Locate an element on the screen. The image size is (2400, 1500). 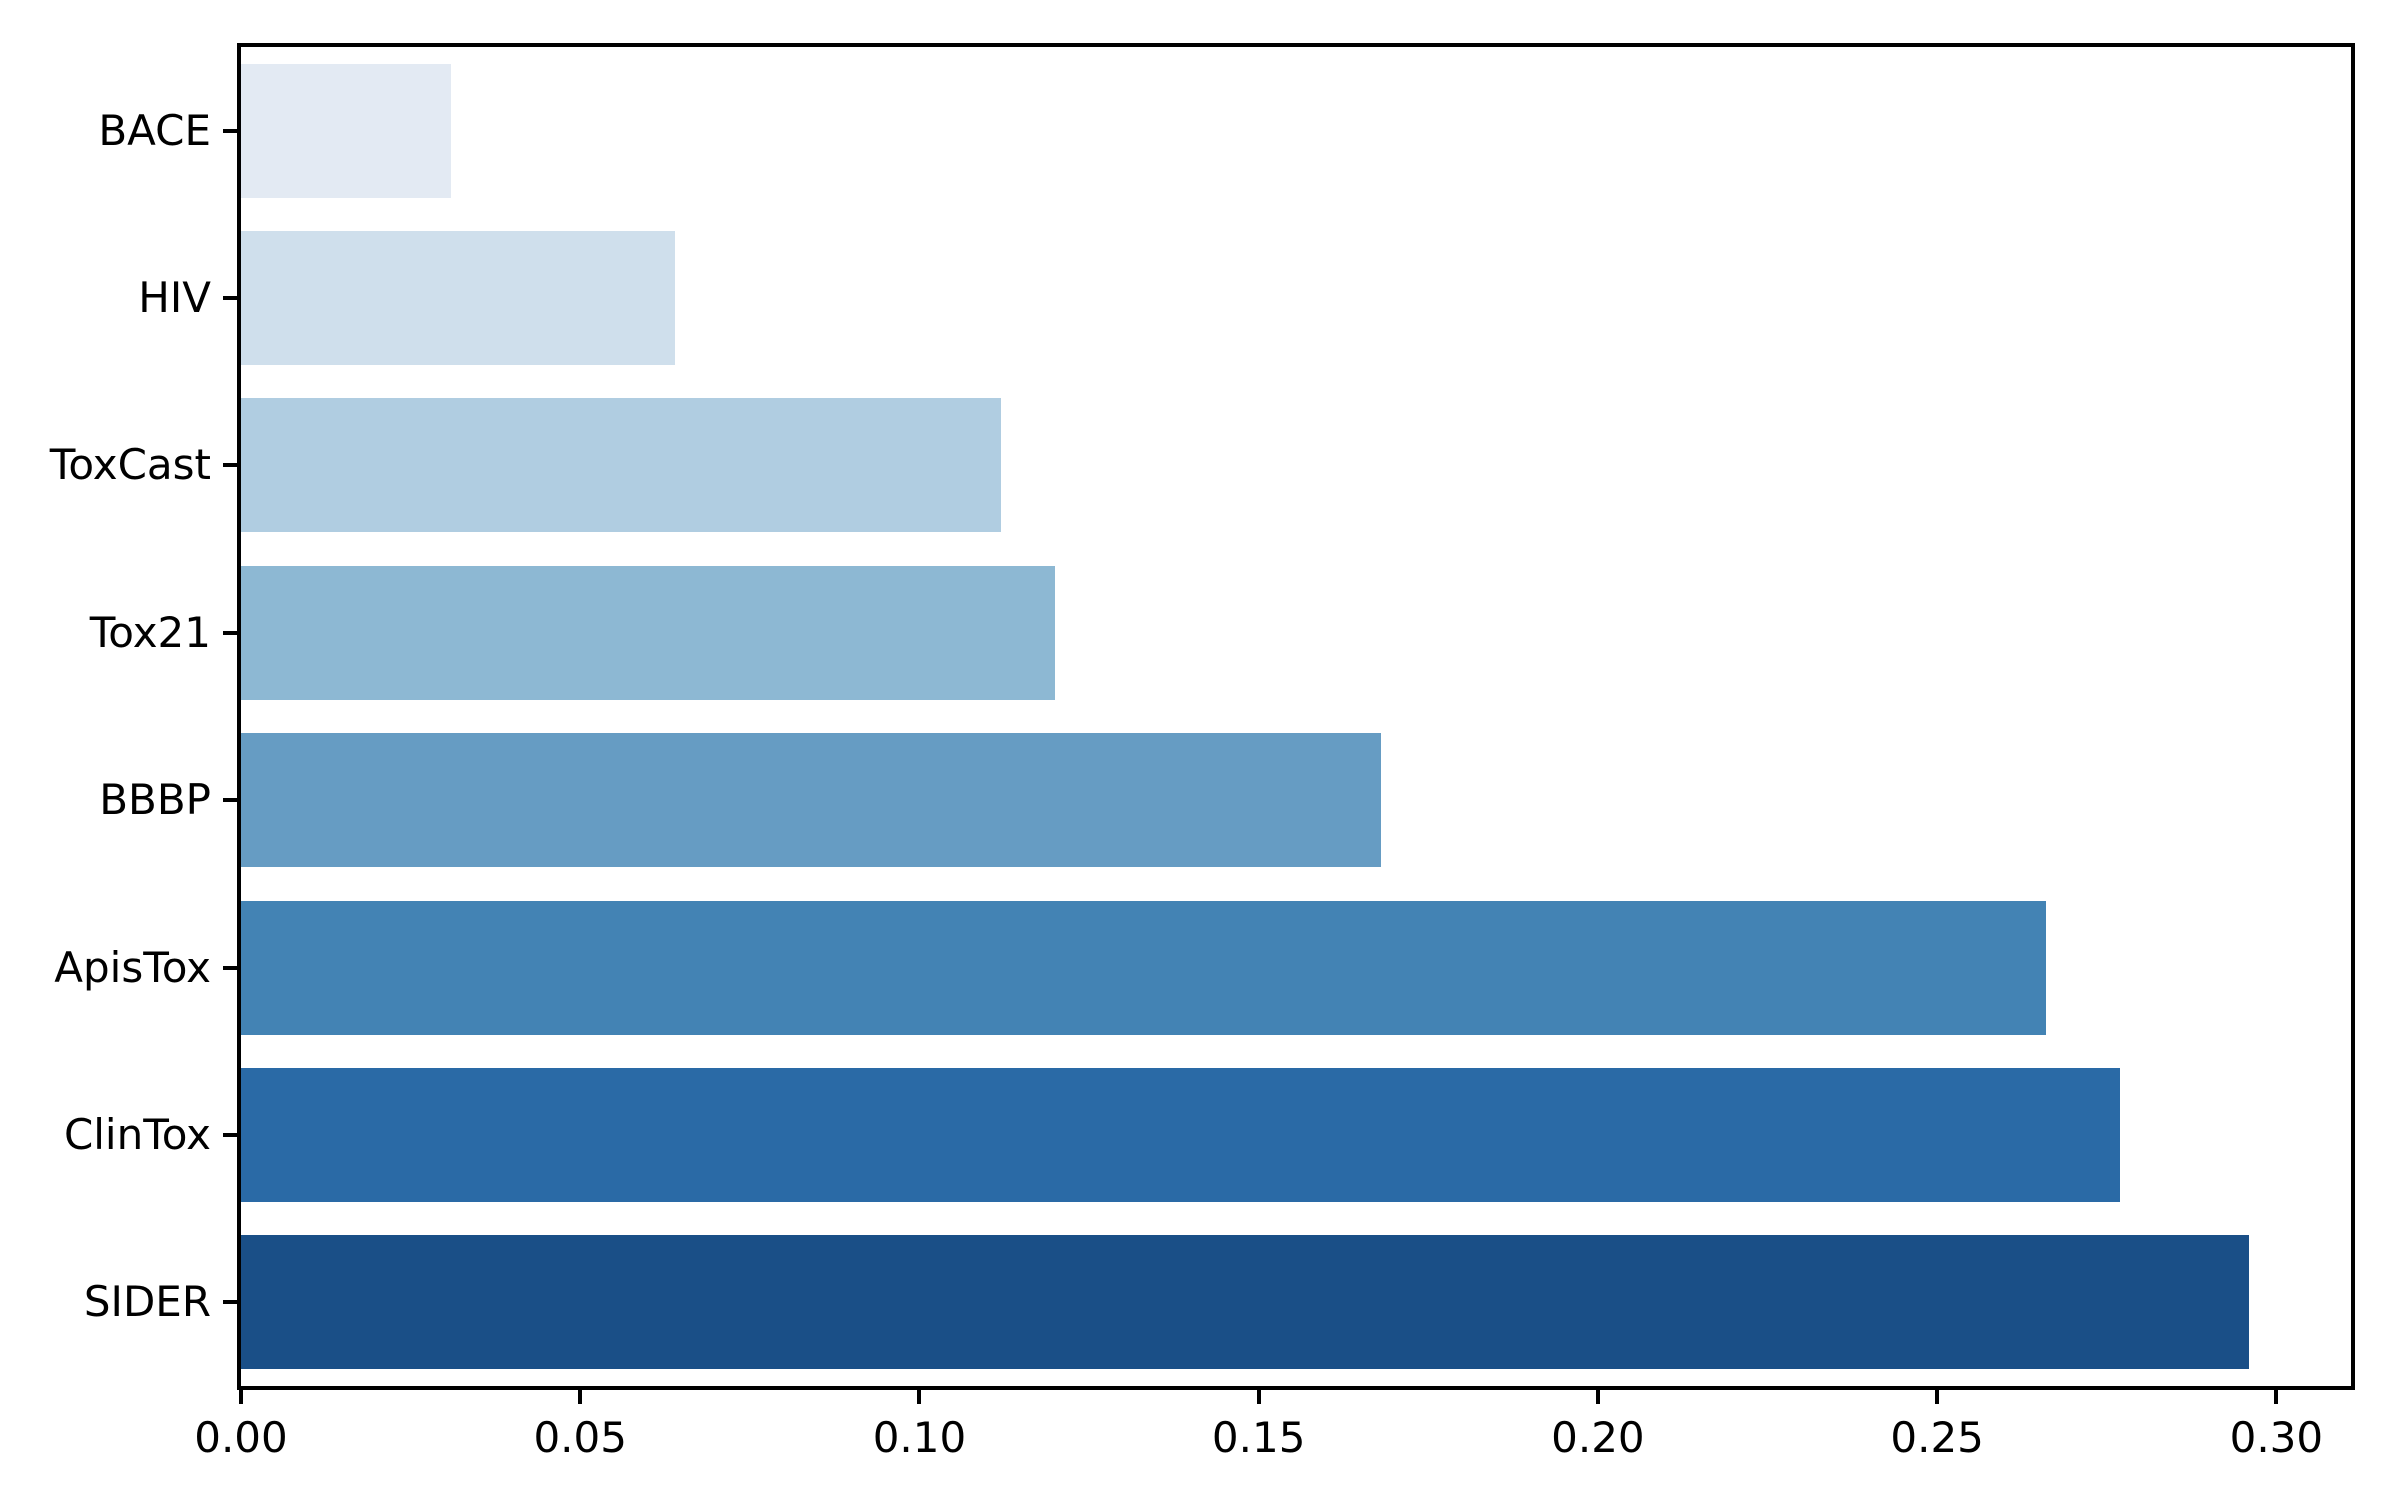
bar-bbbp is located at coordinates (811, 800).